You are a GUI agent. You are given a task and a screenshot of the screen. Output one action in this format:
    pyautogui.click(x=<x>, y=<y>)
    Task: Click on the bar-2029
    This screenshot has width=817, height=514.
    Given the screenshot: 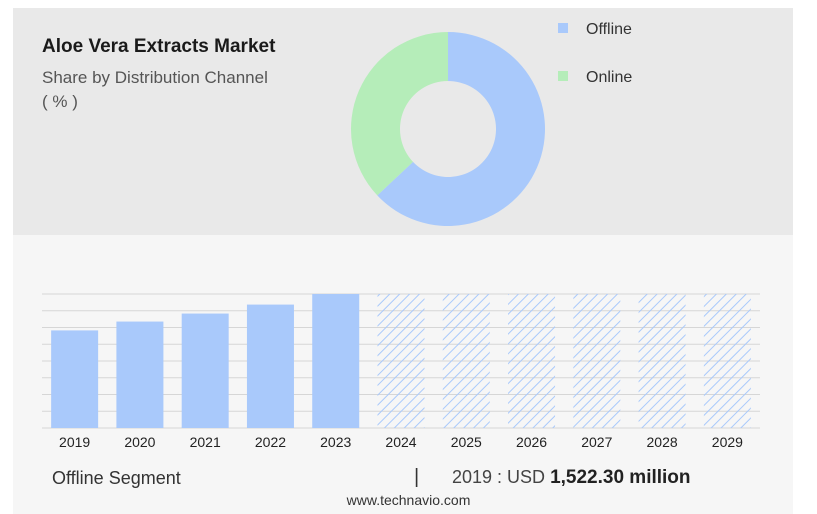 What is the action you would take?
    pyautogui.click(x=727, y=361)
    